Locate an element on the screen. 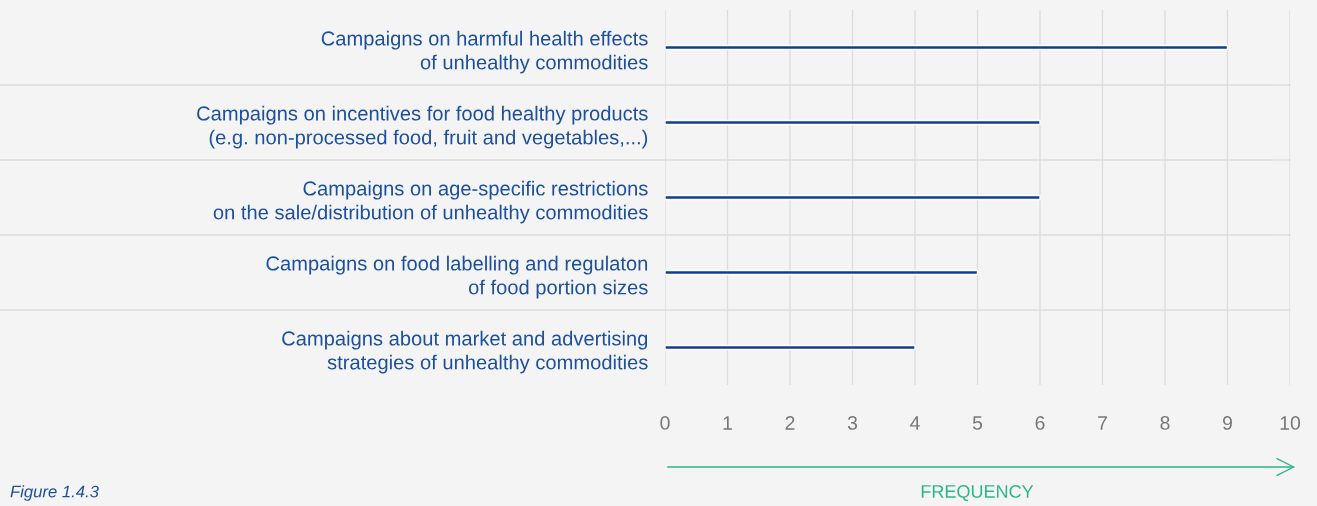 Image resolution: width=1317 pixels, height=506 pixels. x-tick-label: 8 is located at coordinates (1165, 423).